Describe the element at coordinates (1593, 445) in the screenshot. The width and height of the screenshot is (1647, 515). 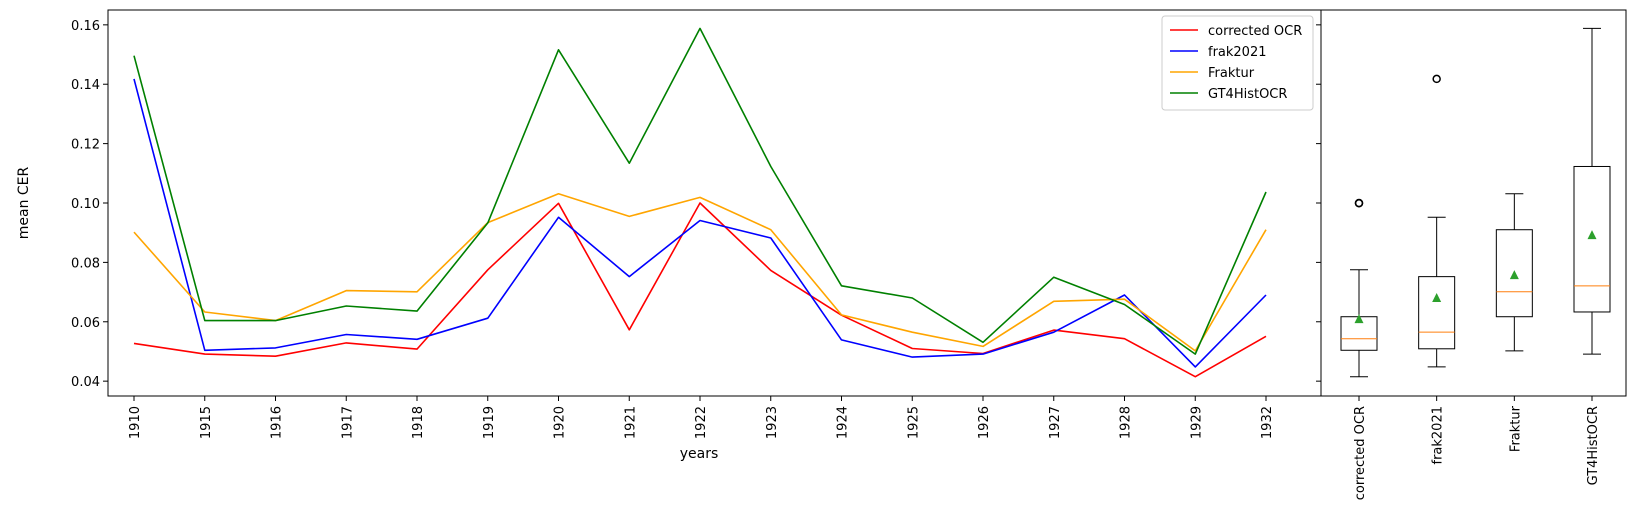
I see `box-x-tick-label: GT4HistOCR` at that location.